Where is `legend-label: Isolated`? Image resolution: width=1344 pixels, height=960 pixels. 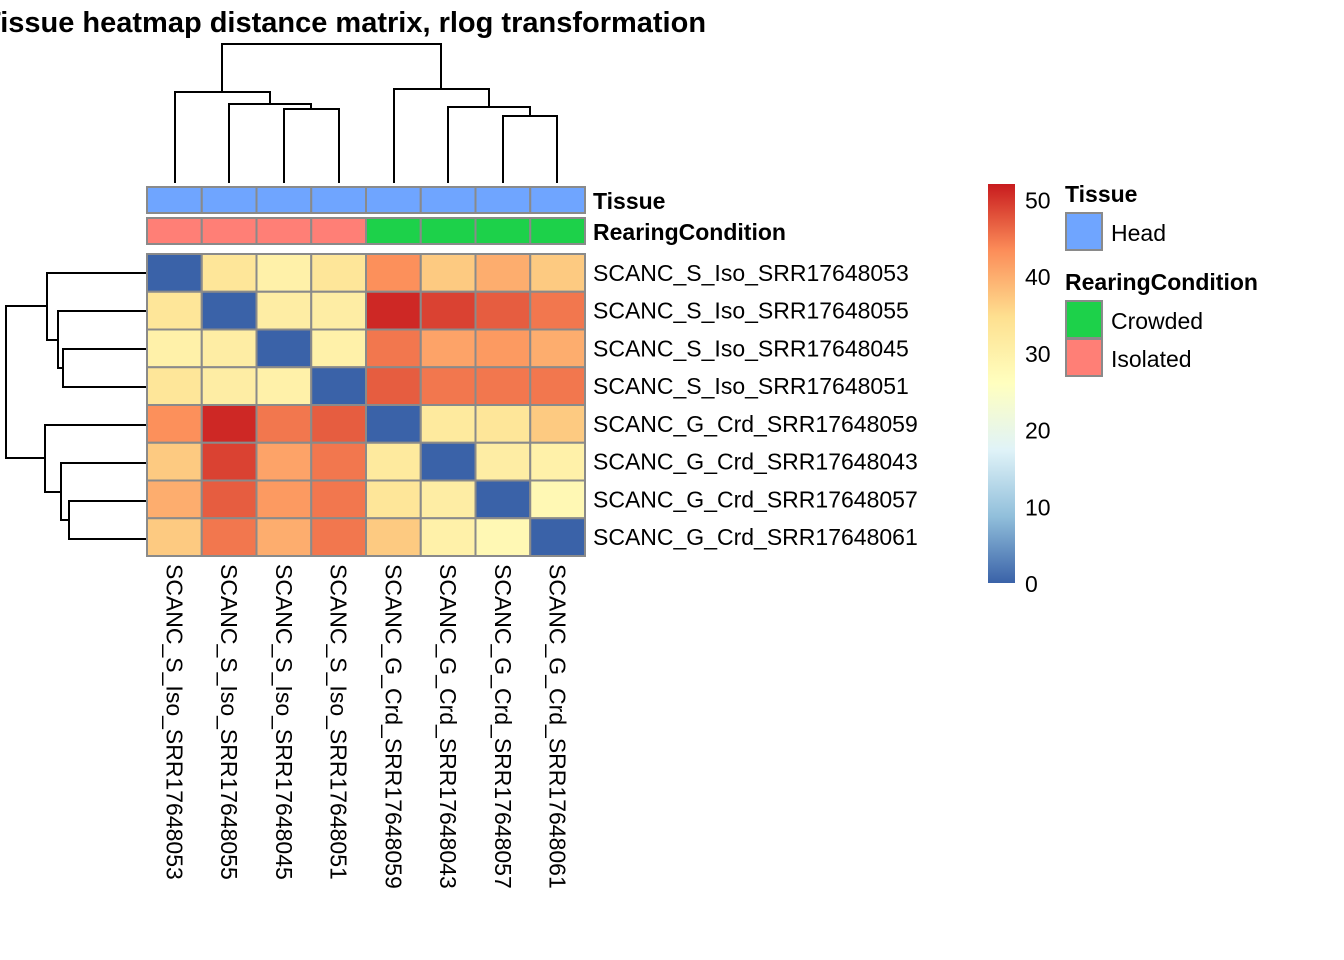 legend-label: Isolated is located at coordinates (1151, 359).